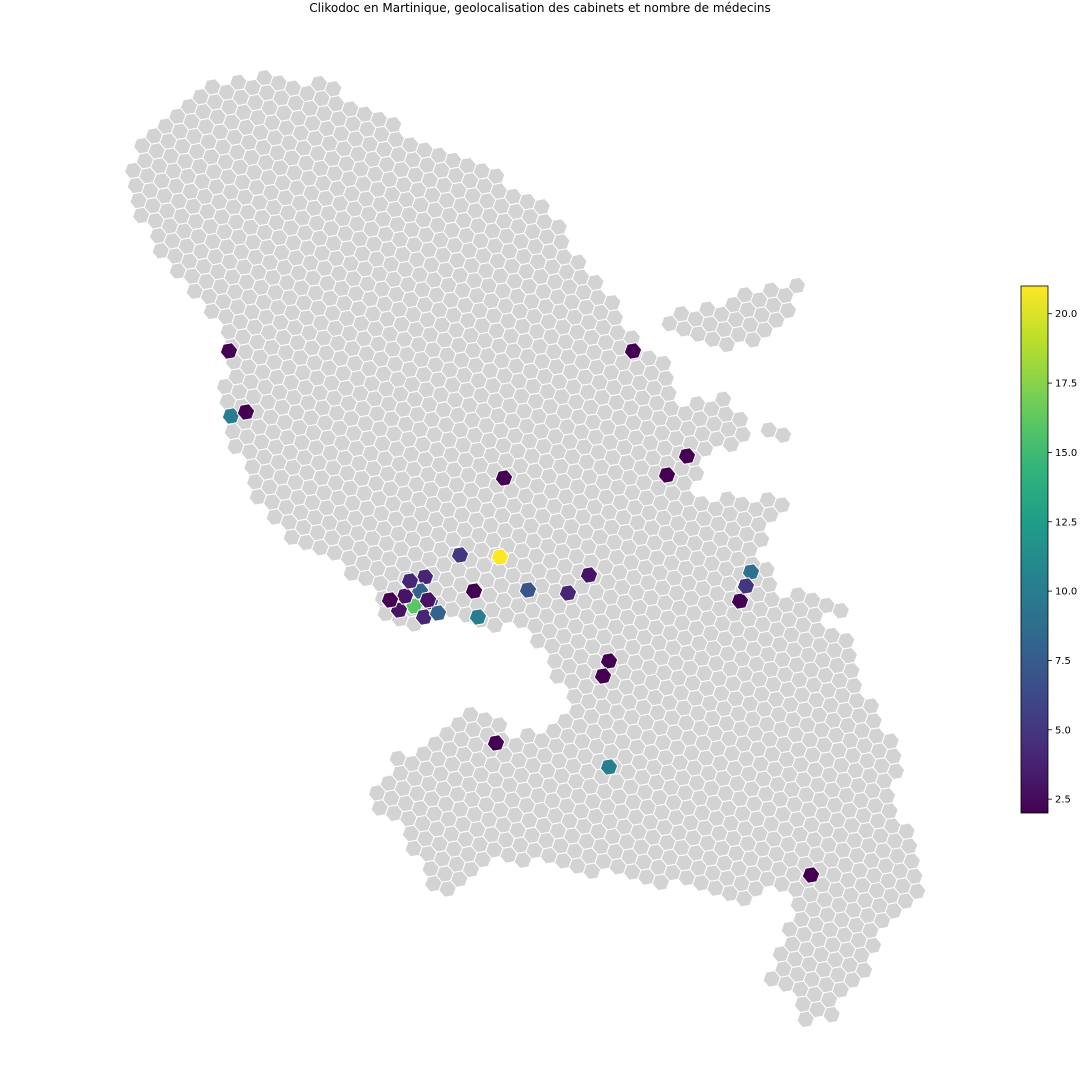 This screenshot has height=1080, width=1080. I want to click on colorbar-tick-label: 10.0, so click(1066, 592).